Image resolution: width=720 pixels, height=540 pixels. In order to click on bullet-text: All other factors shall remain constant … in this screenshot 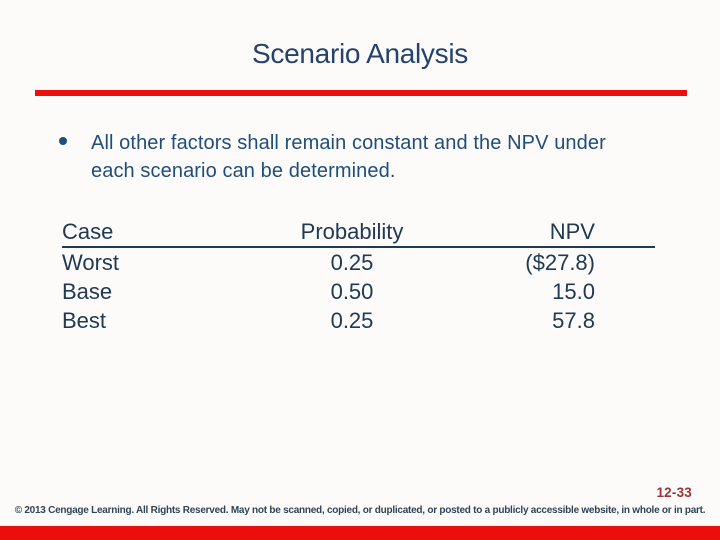, I will do `click(348, 157)`.